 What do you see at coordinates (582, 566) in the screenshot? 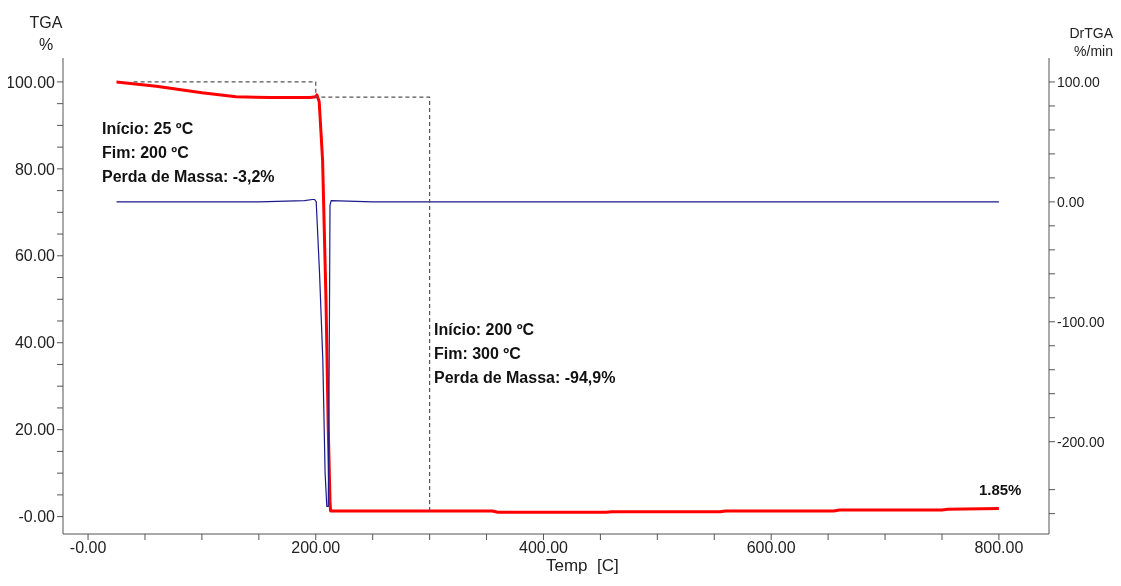
I see `x-axis-title: Temp [C]` at bounding box center [582, 566].